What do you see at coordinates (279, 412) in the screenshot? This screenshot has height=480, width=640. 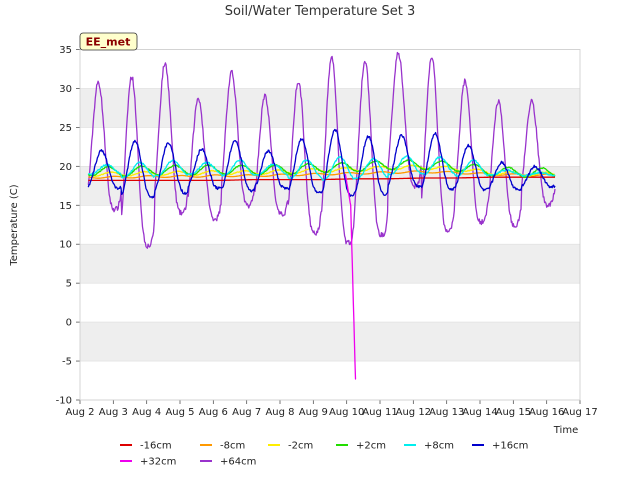 I see `x-tick-label: Aug 8` at bounding box center [279, 412].